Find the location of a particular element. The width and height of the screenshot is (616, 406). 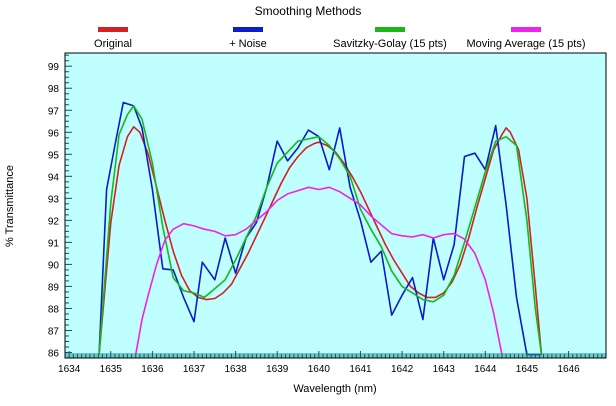

x-tick-label: 1635 is located at coordinates (111, 369).